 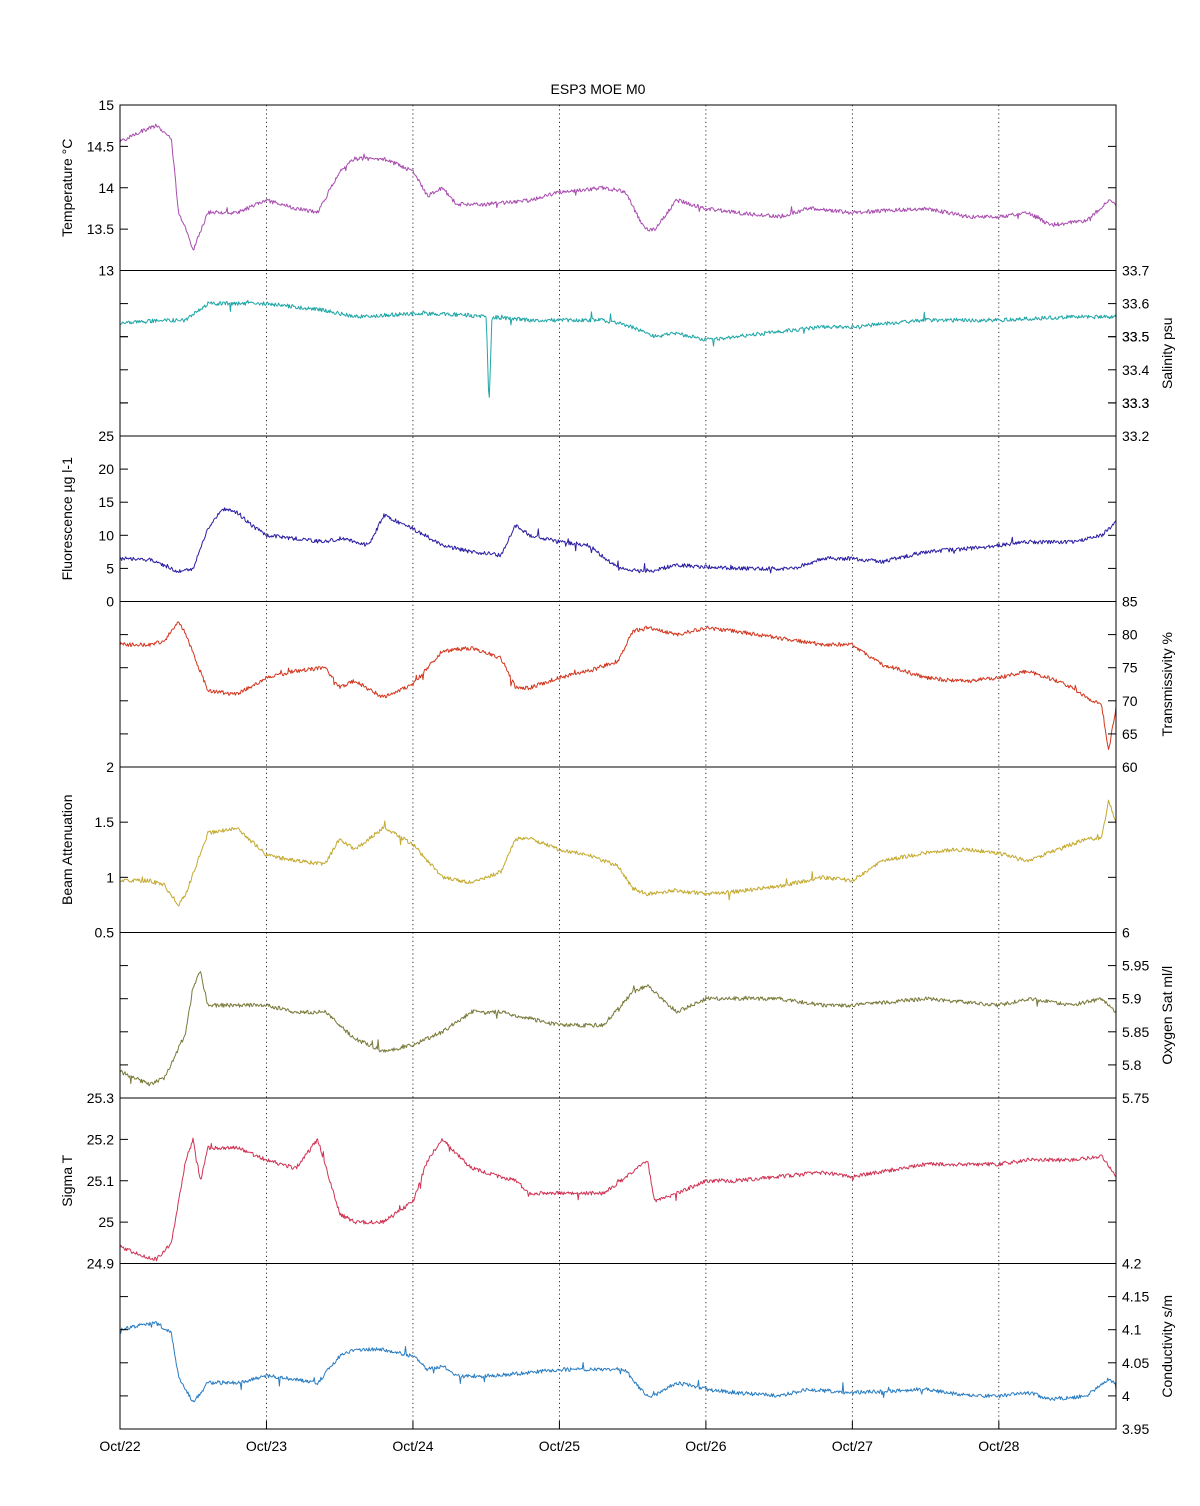 What do you see at coordinates (1132, 1330) in the screenshot?
I see `y-tick-label: 4.1` at bounding box center [1132, 1330].